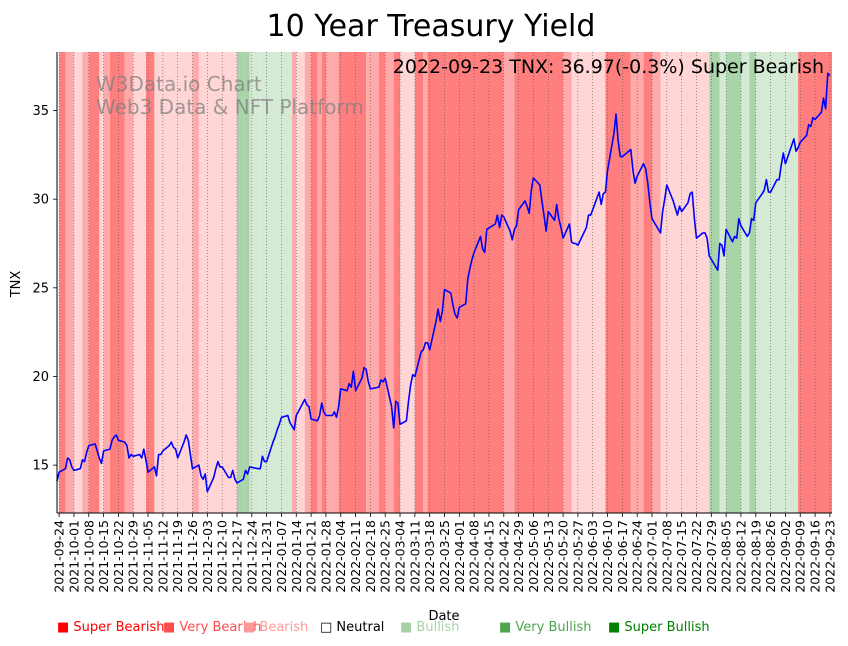  Describe the element at coordinates (400, 556) in the screenshot. I see `x-tick-label: 2022-03-04` at that location.